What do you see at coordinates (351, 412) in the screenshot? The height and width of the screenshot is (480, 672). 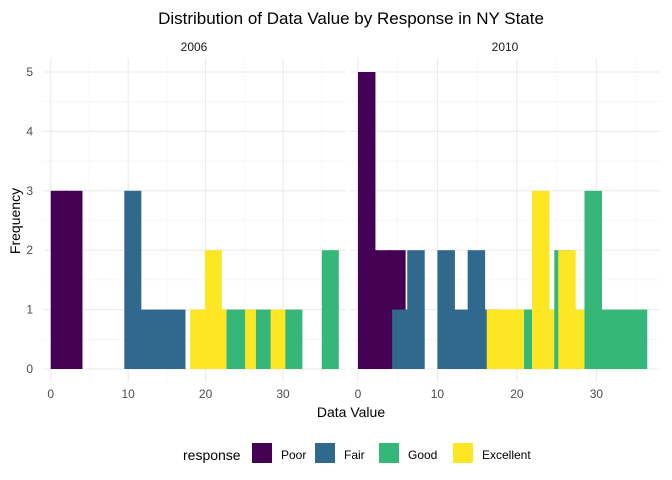 I see `x-axis-title: Data Value` at bounding box center [351, 412].